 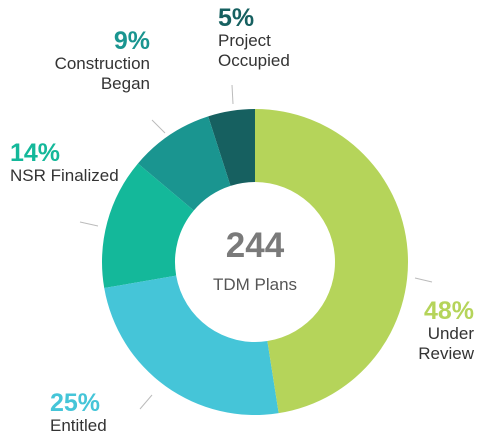 What do you see at coordinates (75, 403) in the screenshot?
I see `slice-percent: 25%` at bounding box center [75, 403].